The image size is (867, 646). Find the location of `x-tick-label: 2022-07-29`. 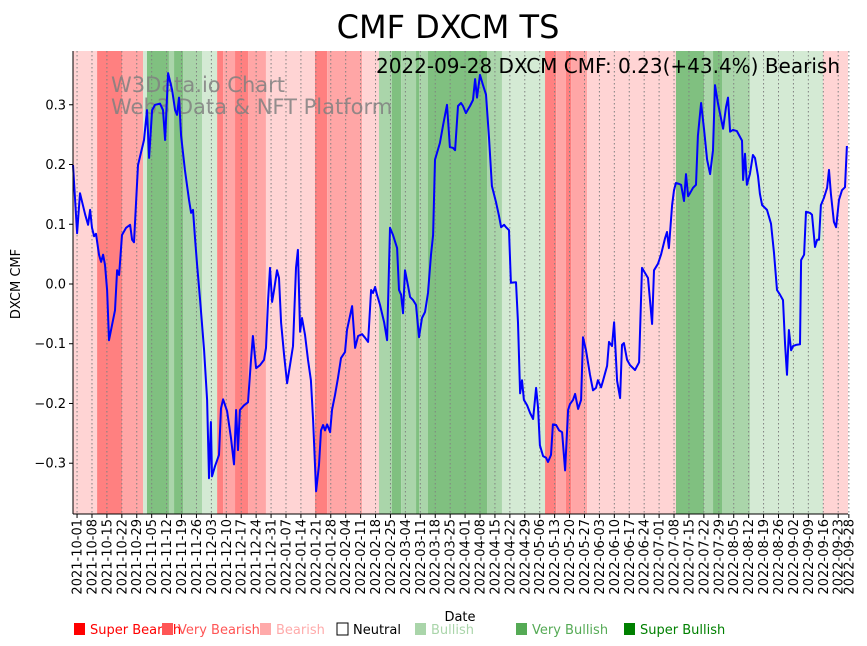

x-tick-label: 2022-07-29 is located at coordinates (719, 557).